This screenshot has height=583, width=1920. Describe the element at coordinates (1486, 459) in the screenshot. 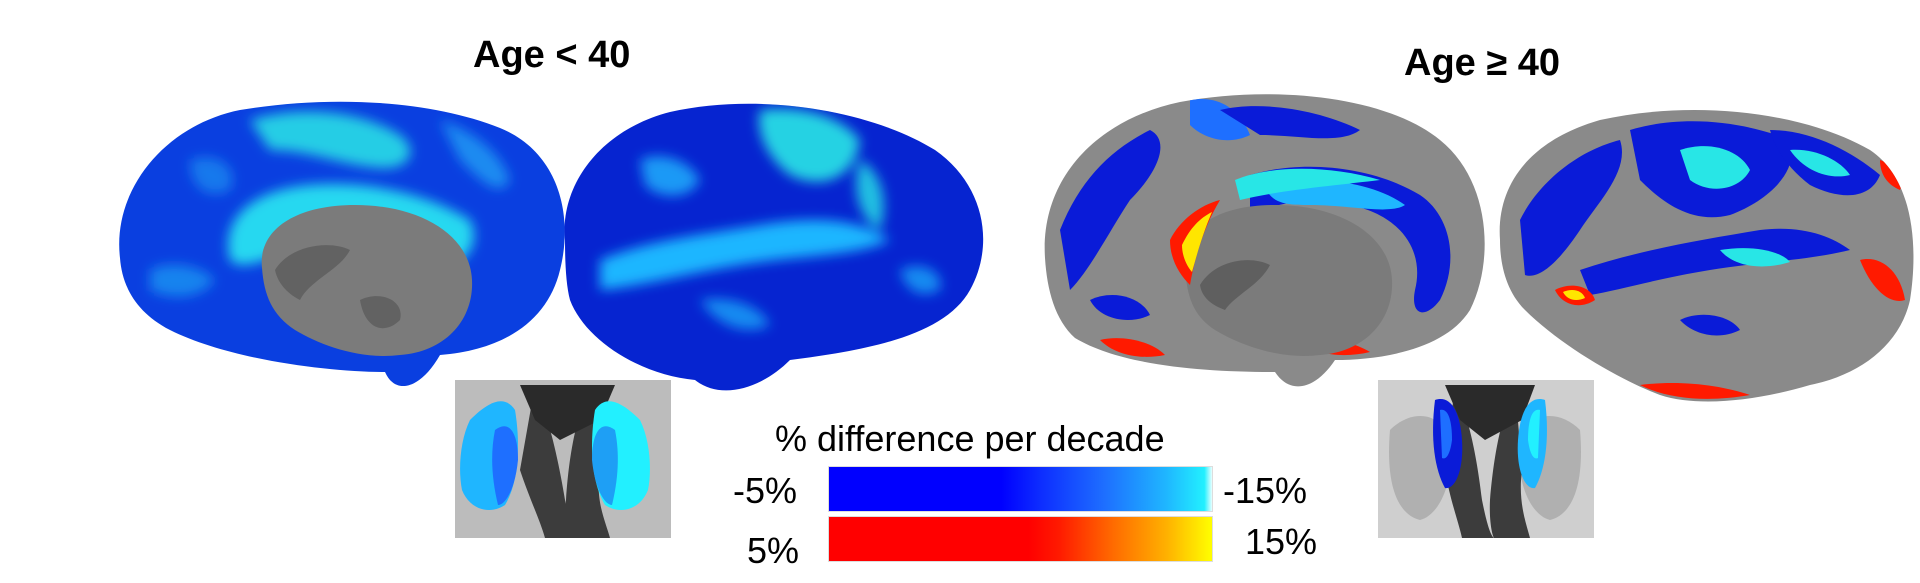

I see `old-striatum-inset` at that location.